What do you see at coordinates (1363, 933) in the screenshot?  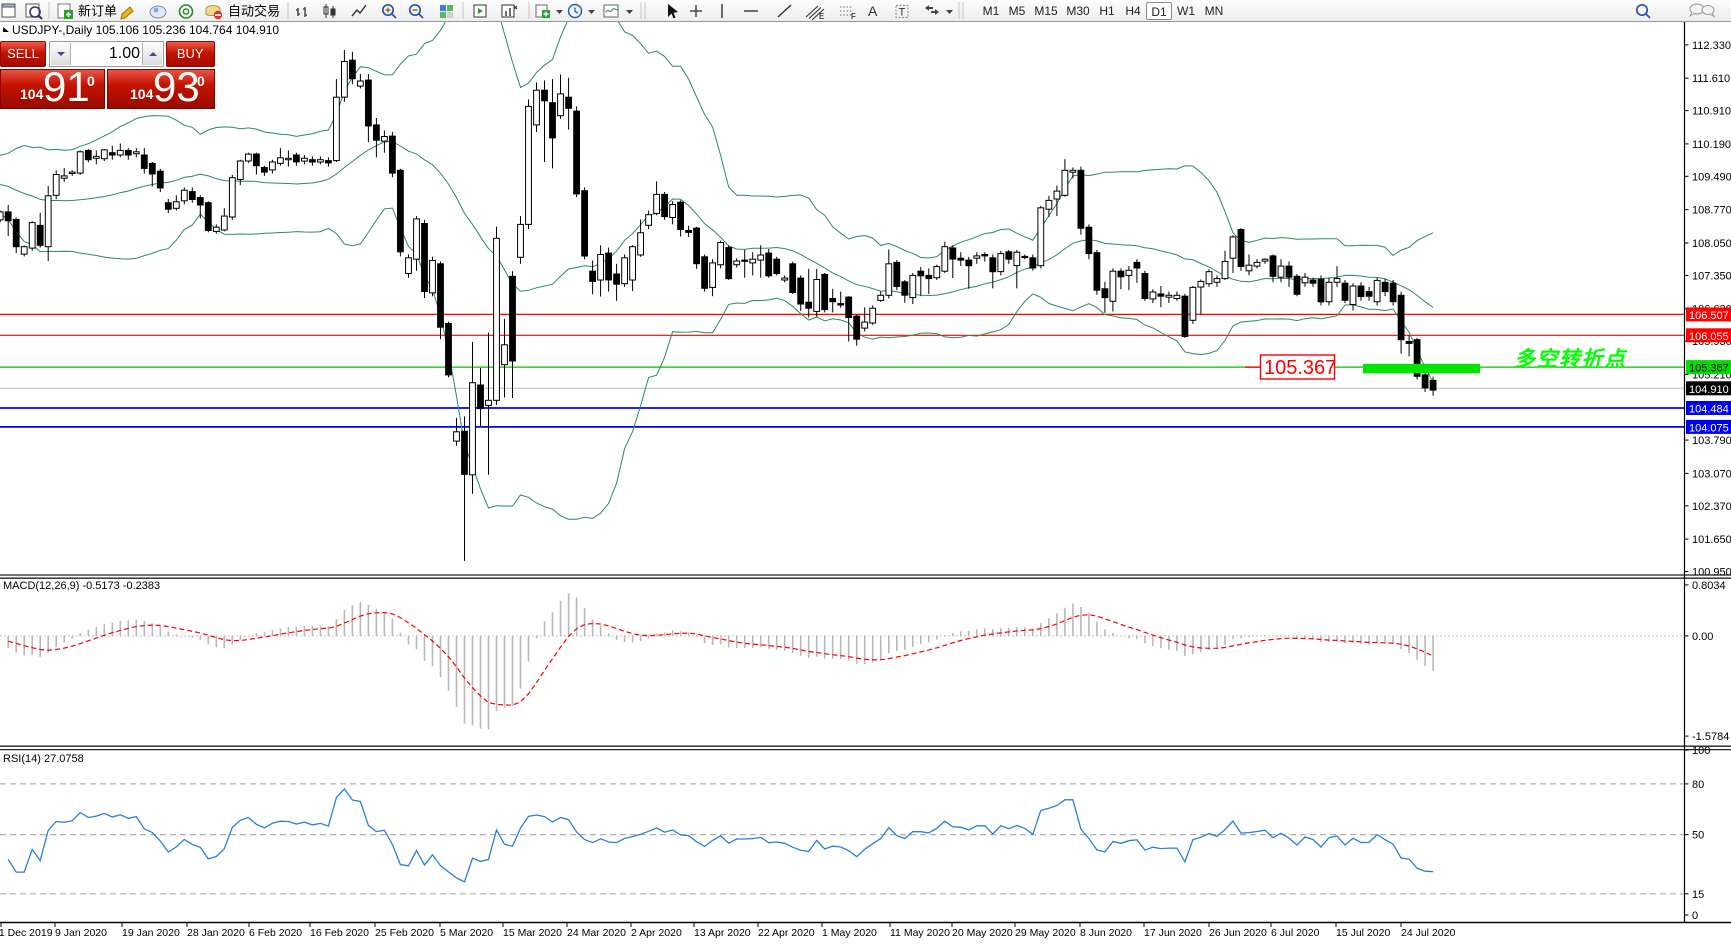 I see `svg-text: 15 Jul 2020` at bounding box center [1363, 933].